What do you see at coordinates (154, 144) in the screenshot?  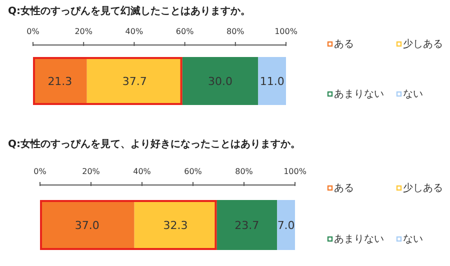 I see `chart-title: Q:女性のすっぴんを見て、より好きになったことはありますか。` at bounding box center [154, 144].